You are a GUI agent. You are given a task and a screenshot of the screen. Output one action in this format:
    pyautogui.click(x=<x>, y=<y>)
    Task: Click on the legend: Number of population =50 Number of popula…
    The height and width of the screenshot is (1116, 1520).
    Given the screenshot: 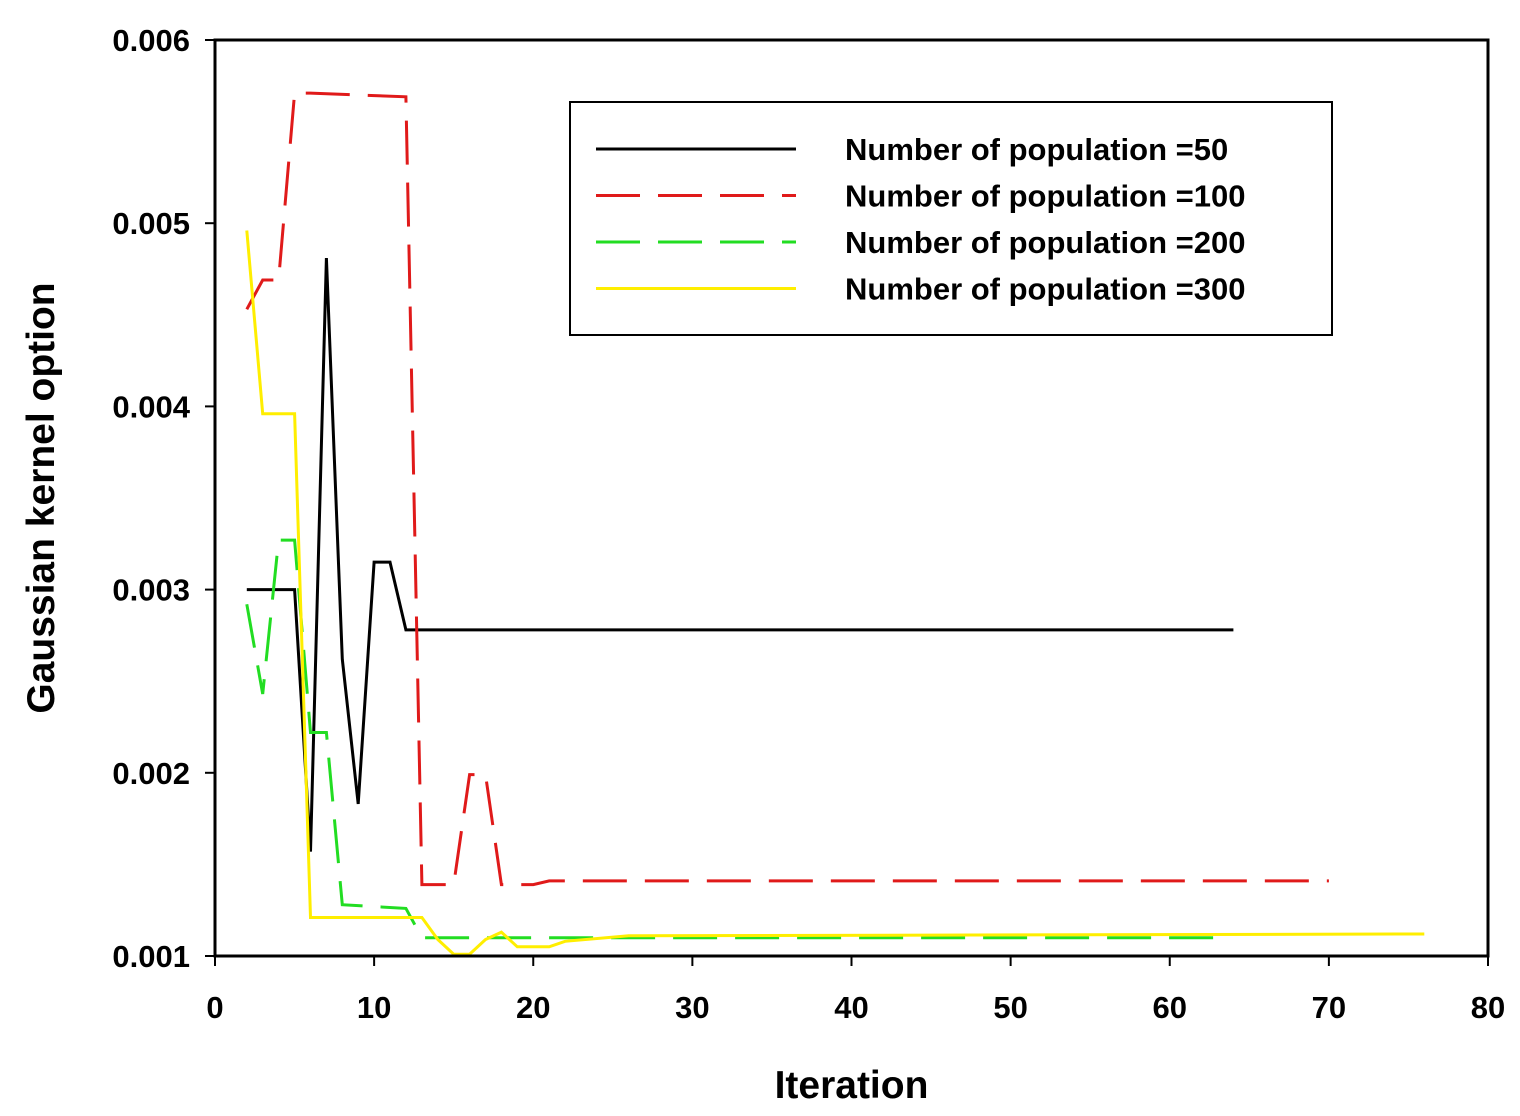 What is the action you would take?
    pyautogui.click(x=951, y=218)
    